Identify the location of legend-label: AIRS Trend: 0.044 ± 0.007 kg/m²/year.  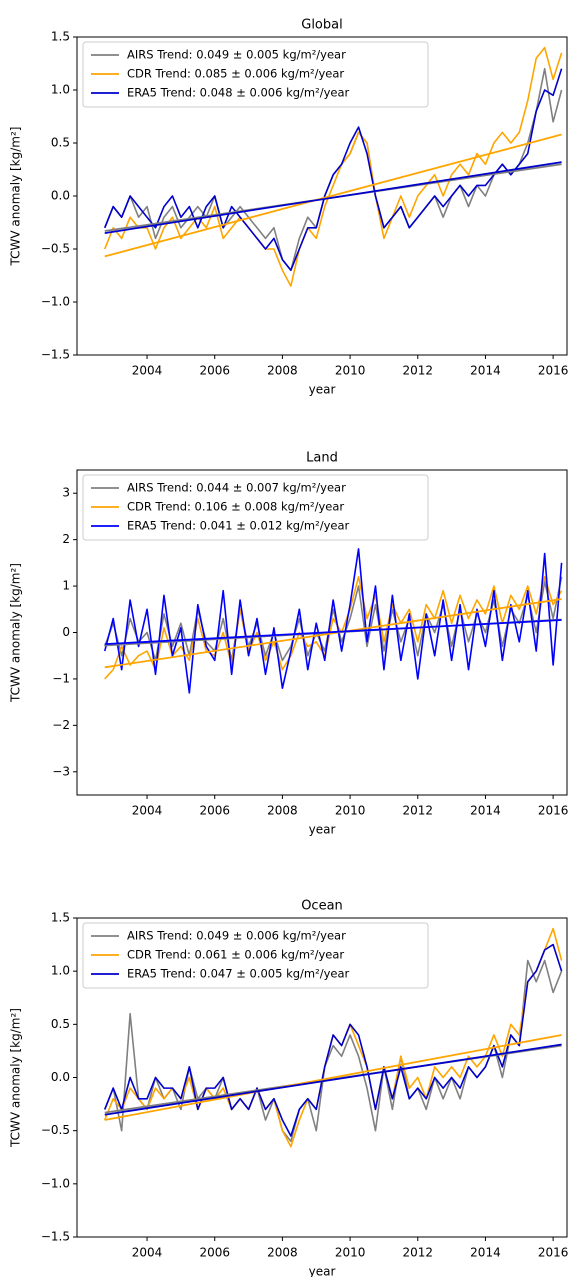
(236, 488).